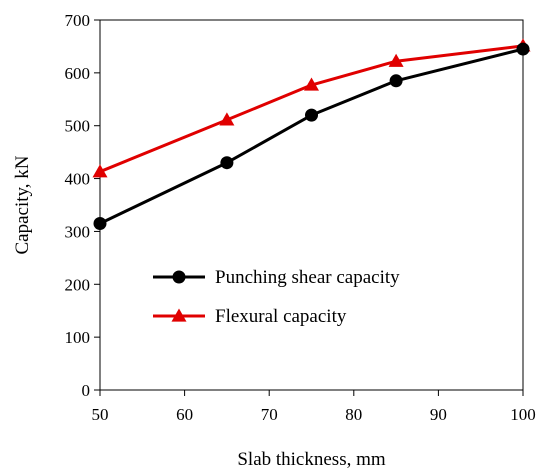 Image resolution: width=550 pixels, height=475 pixels. What do you see at coordinates (281, 316) in the screenshot?
I see `legend-label: Flexural capacity` at bounding box center [281, 316].